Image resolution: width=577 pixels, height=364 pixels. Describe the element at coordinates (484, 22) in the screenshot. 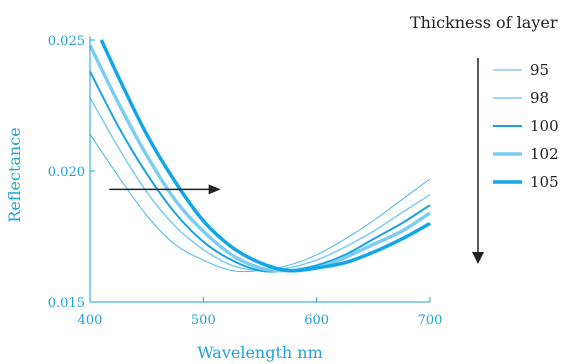

I see `legend-title: Thickness of layer` at that location.